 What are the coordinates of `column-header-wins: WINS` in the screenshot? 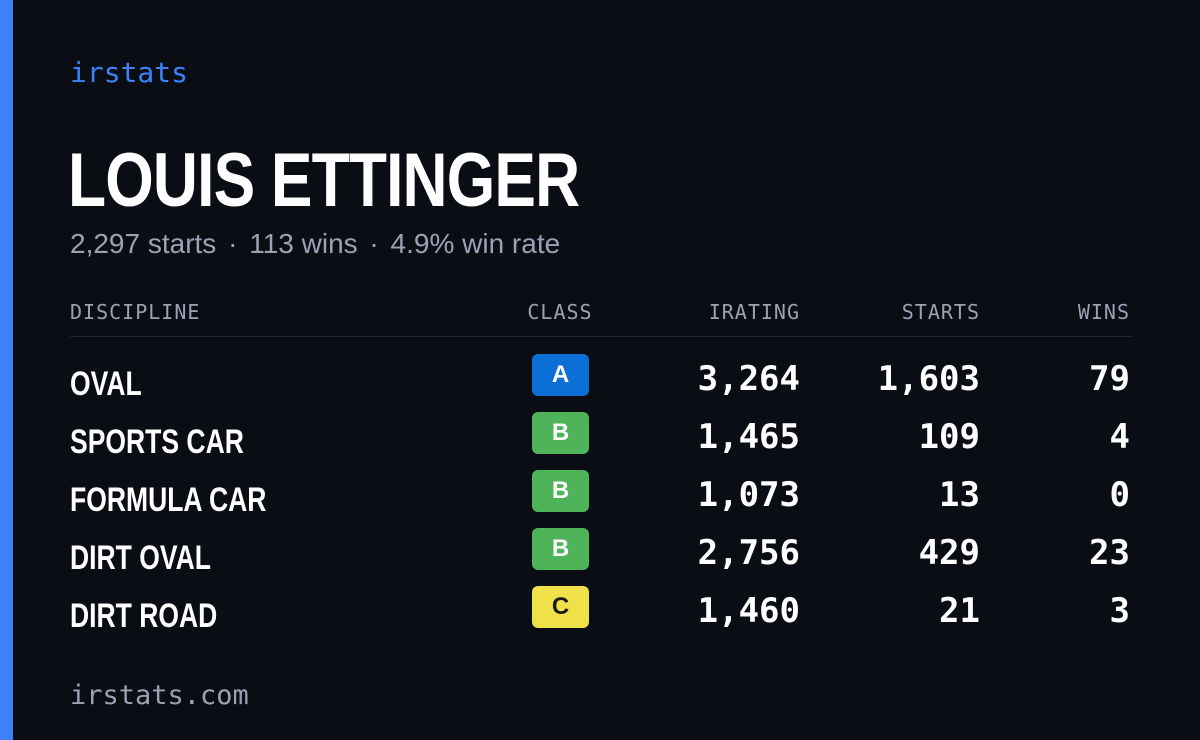 It's located at (1103, 312).